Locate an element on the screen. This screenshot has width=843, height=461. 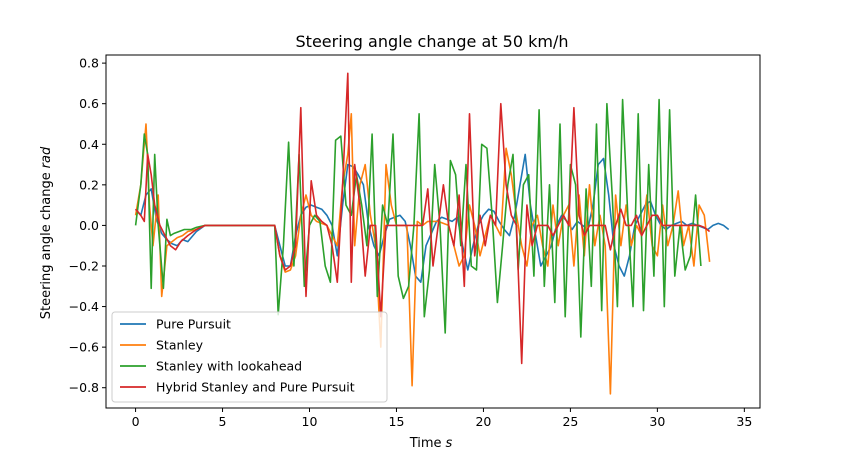
y-tick-label: −0.6 is located at coordinates (84, 347).